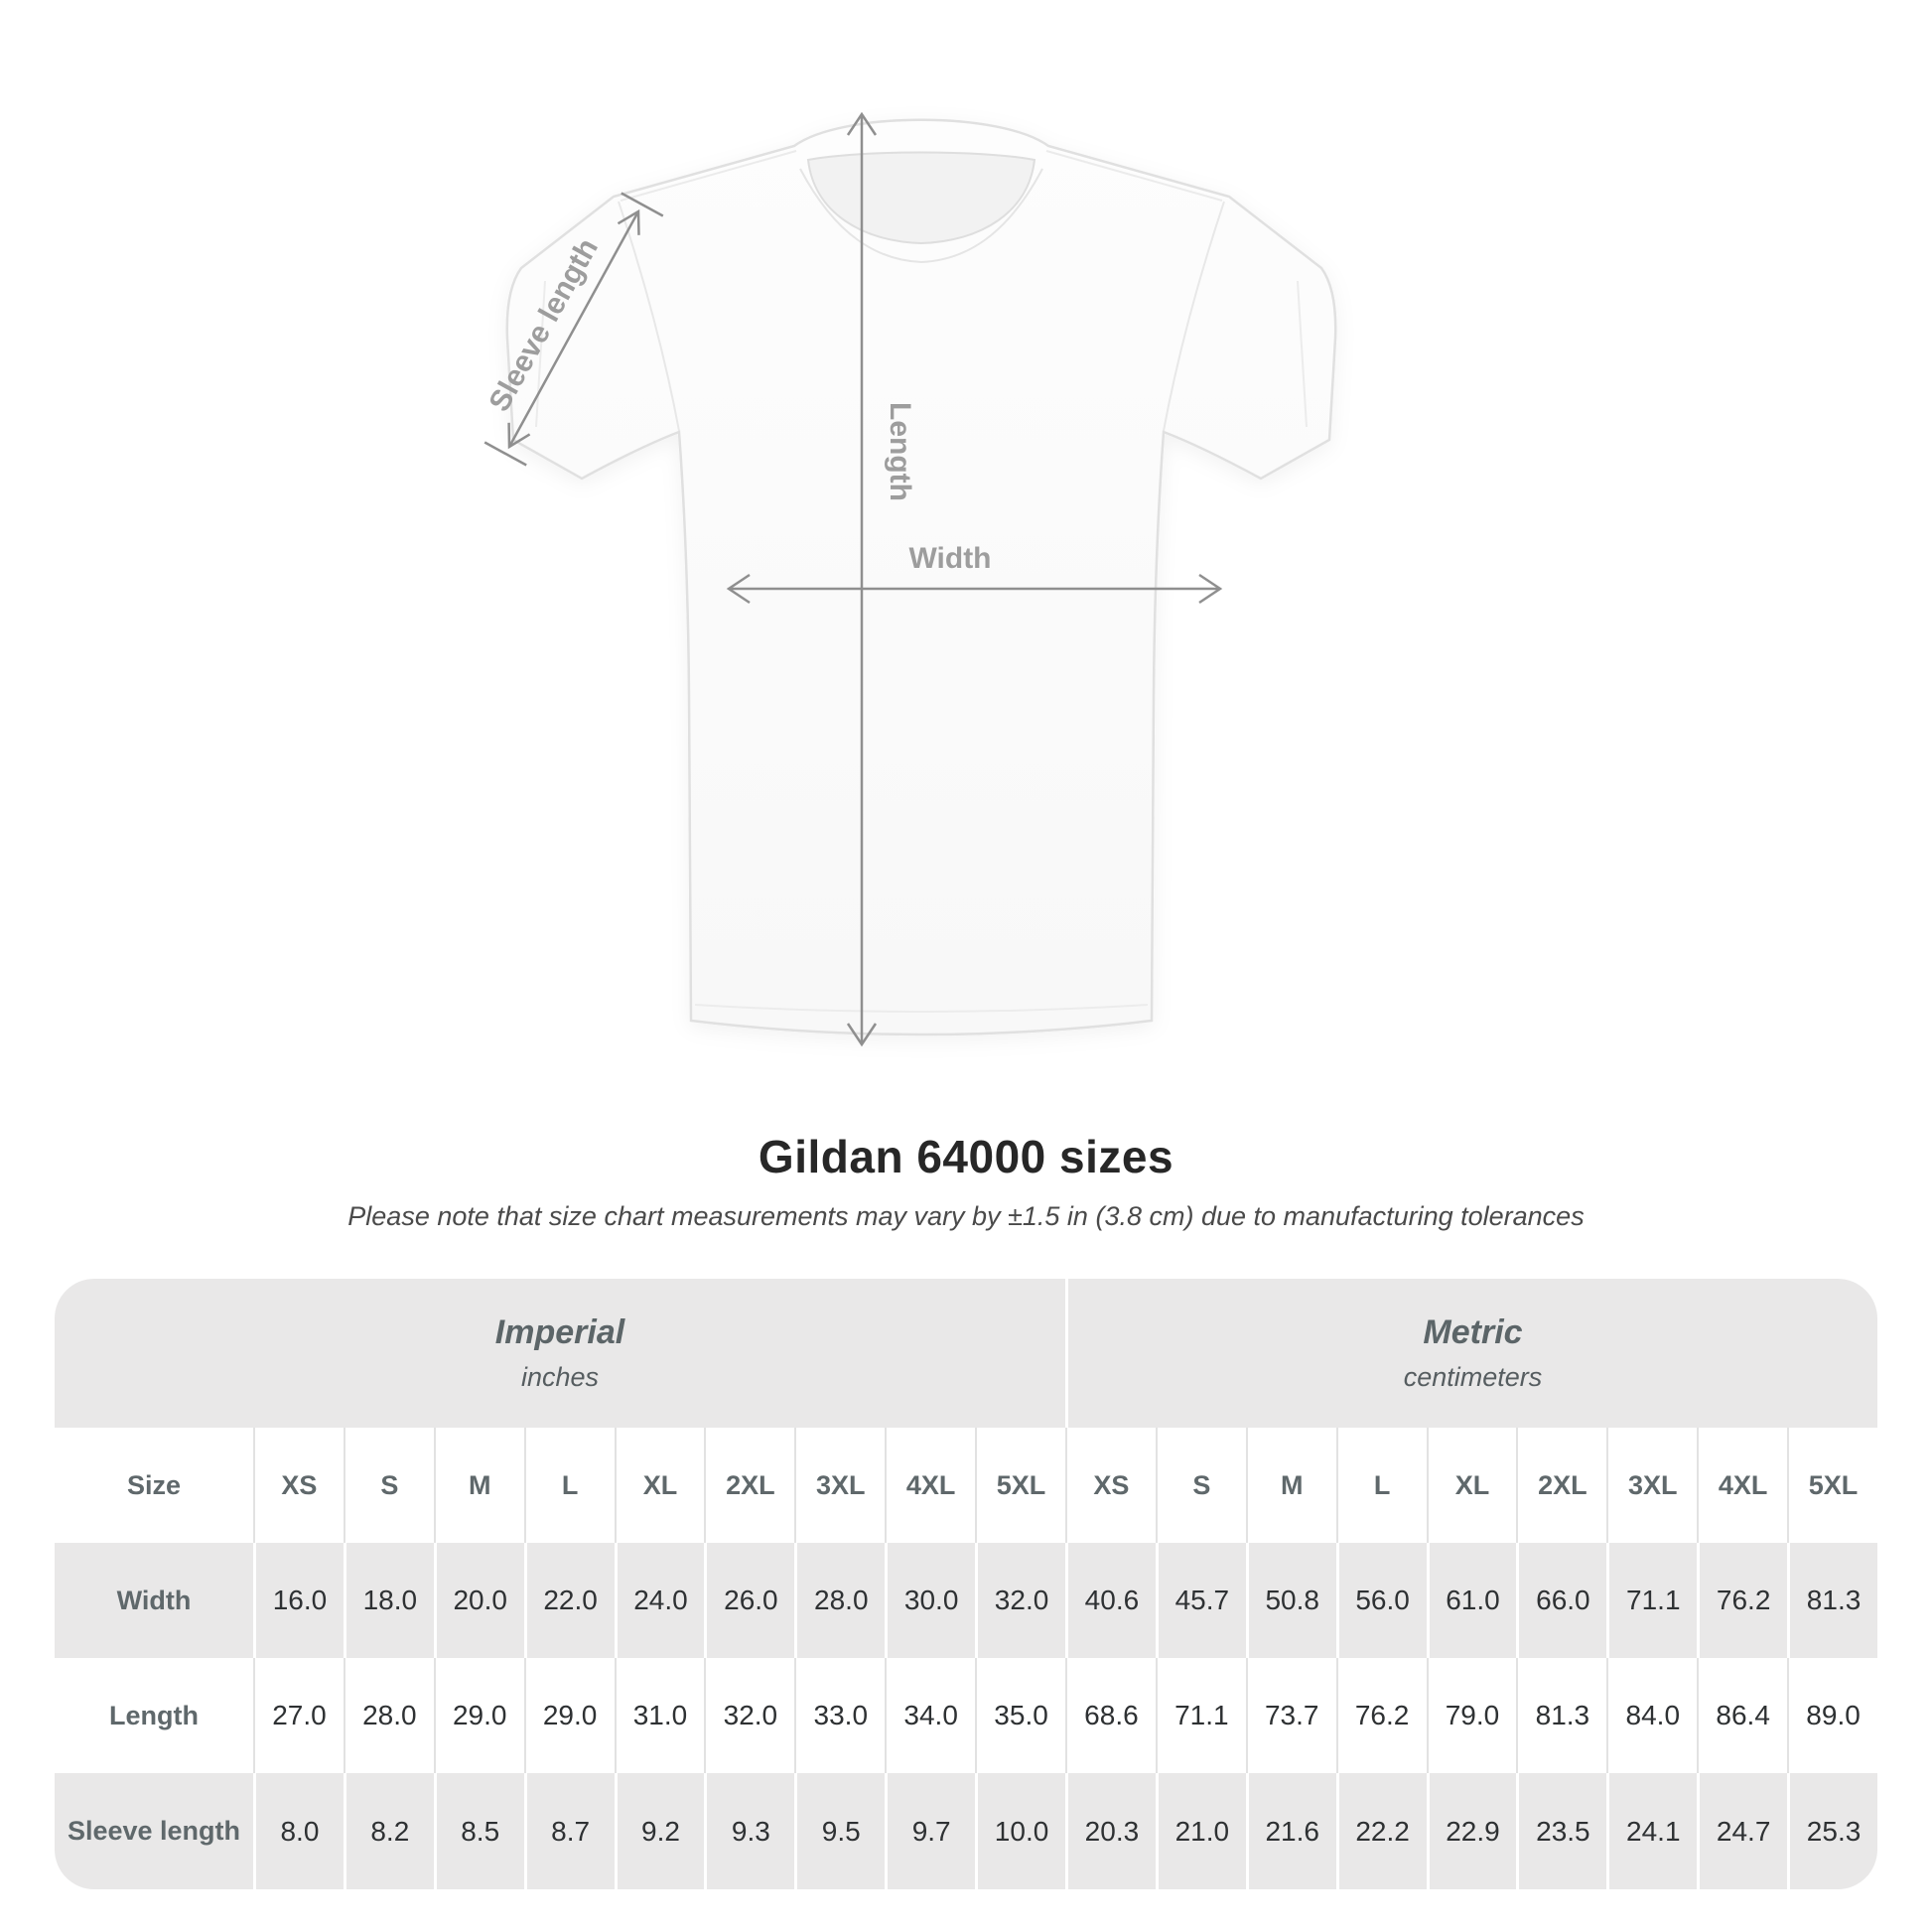  What do you see at coordinates (1472, 1716) in the screenshot?
I see `table-cell: 79.0` at bounding box center [1472, 1716].